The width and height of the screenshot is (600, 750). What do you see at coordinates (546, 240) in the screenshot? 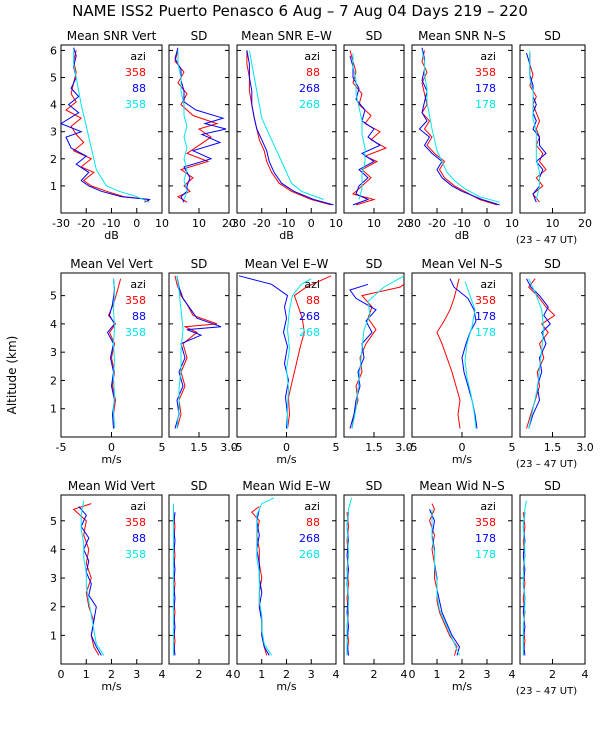
I see `time-range-note: (23 – 47 UT)` at bounding box center [546, 240].